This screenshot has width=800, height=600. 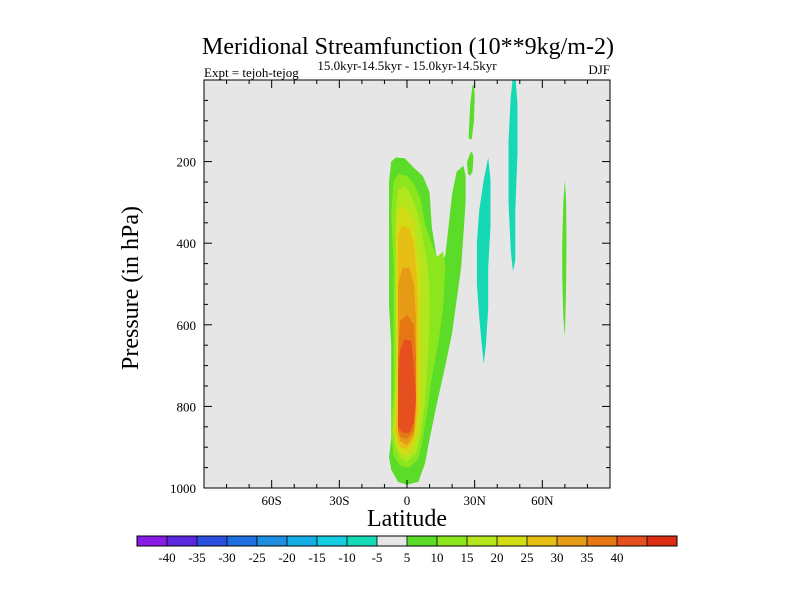 I want to click on x-tick-label: 0, so click(x=407, y=500).